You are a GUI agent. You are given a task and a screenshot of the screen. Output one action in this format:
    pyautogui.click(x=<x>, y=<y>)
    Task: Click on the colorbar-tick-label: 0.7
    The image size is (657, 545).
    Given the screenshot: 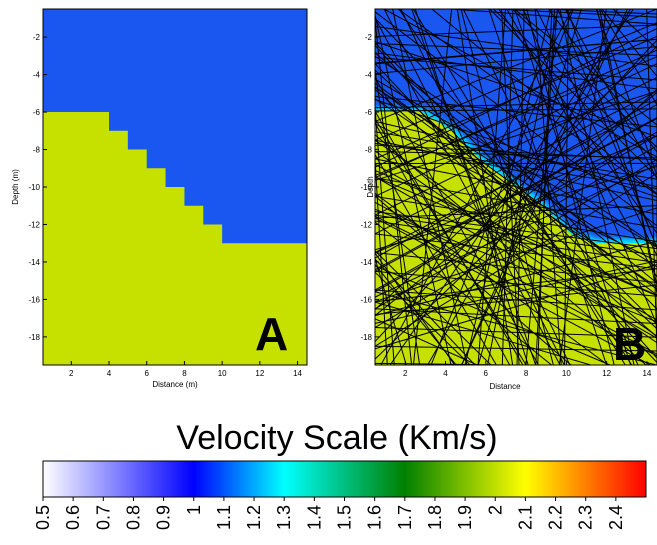 What is the action you would take?
    pyautogui.click(x=103, y=517)
    